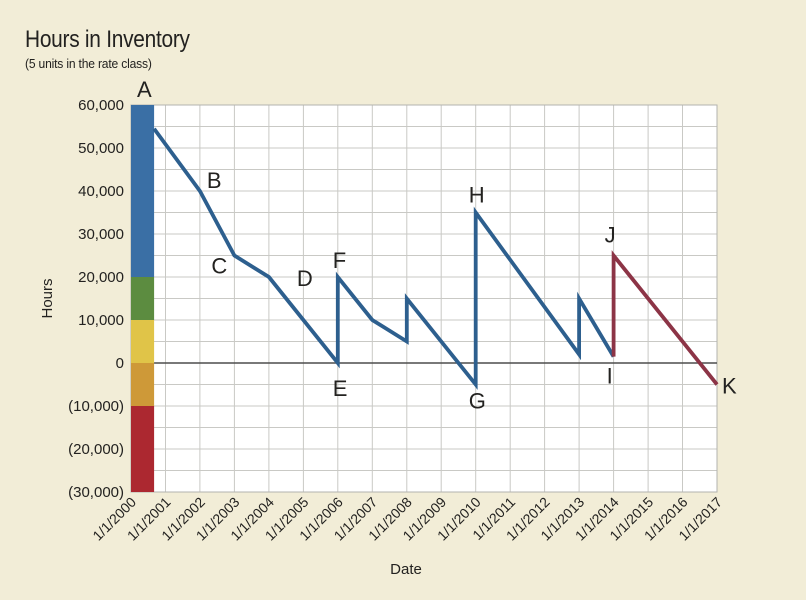  I want to click on zone-amber, so click(143, 384).